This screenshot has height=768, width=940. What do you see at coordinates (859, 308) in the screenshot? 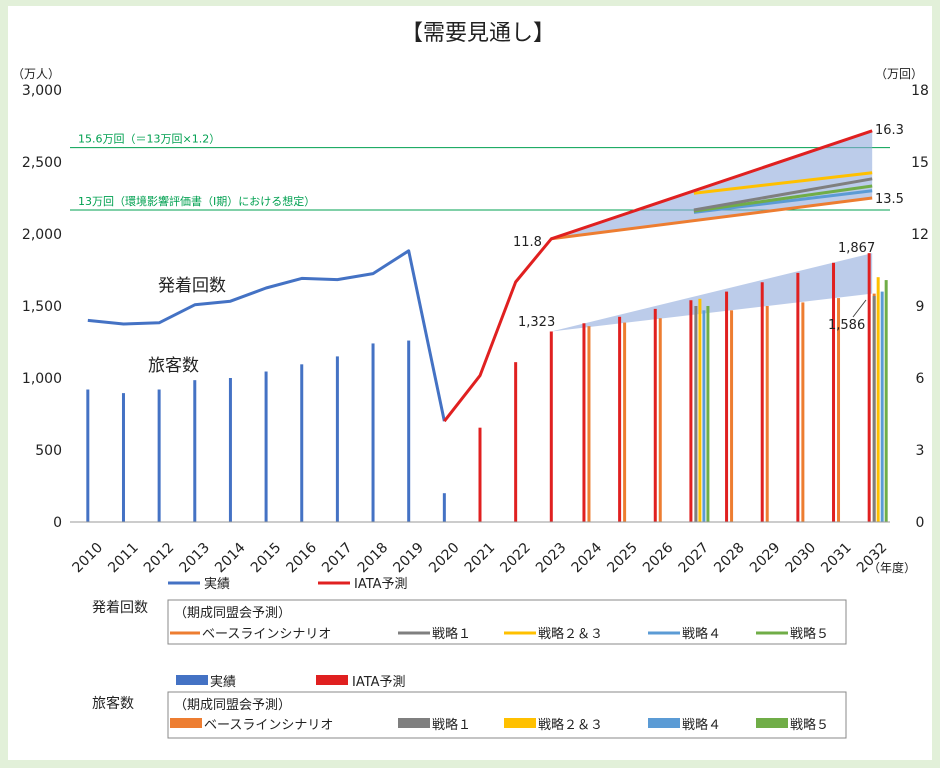
I see `passengers-2032-low-leader` at bounding box center [859, 308].